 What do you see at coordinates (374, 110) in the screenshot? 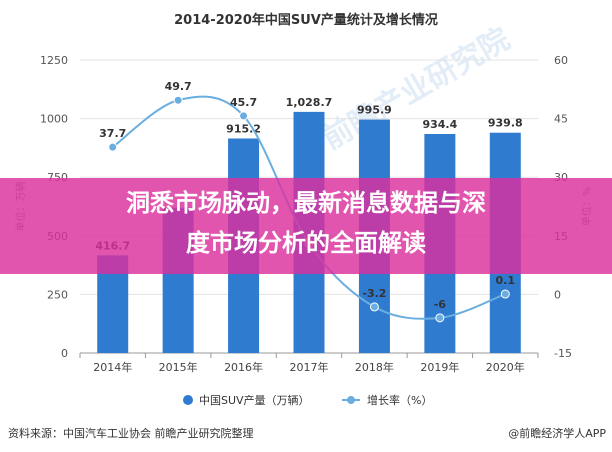
I see `bar-value-label: 995.9` at bounding box center [374, 110].